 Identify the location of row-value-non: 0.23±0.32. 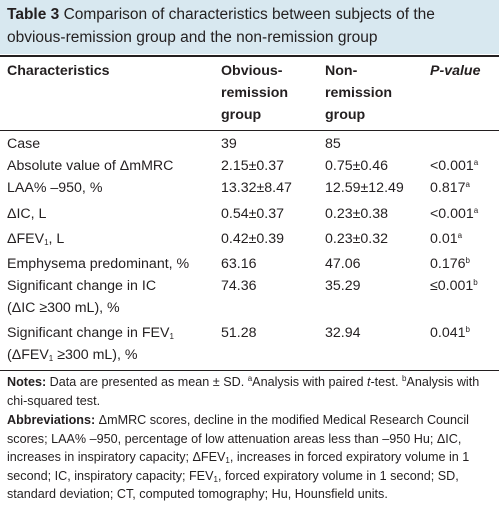
(357, 239).